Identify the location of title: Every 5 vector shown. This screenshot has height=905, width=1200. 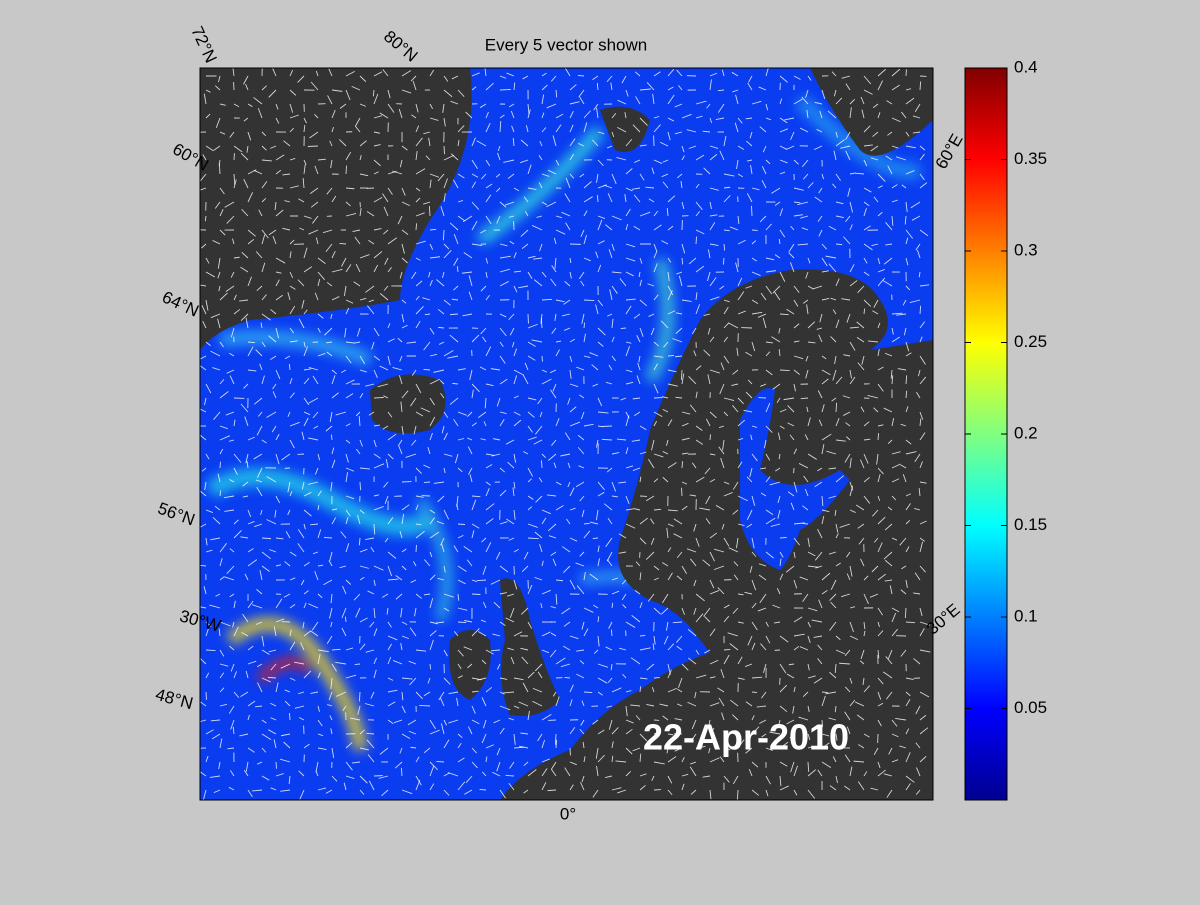
(566, 44).